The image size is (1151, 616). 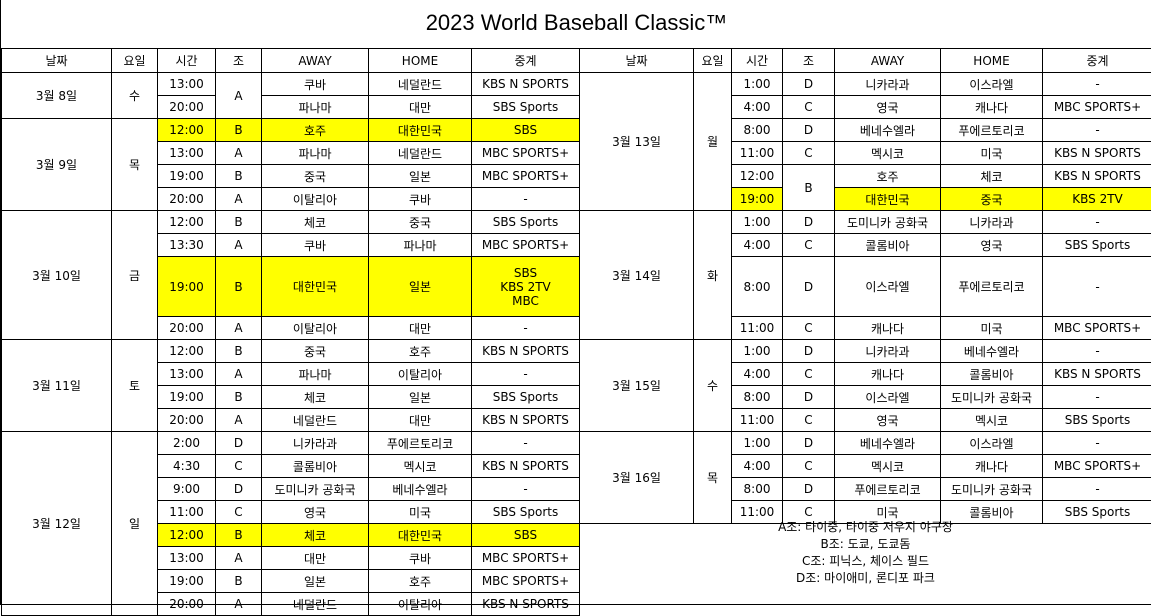 What do you see at coordinates (992, 489) in the screenshot?
I see `home-team-cell: 도미니카 공화국` at bounding box center [992, 489].